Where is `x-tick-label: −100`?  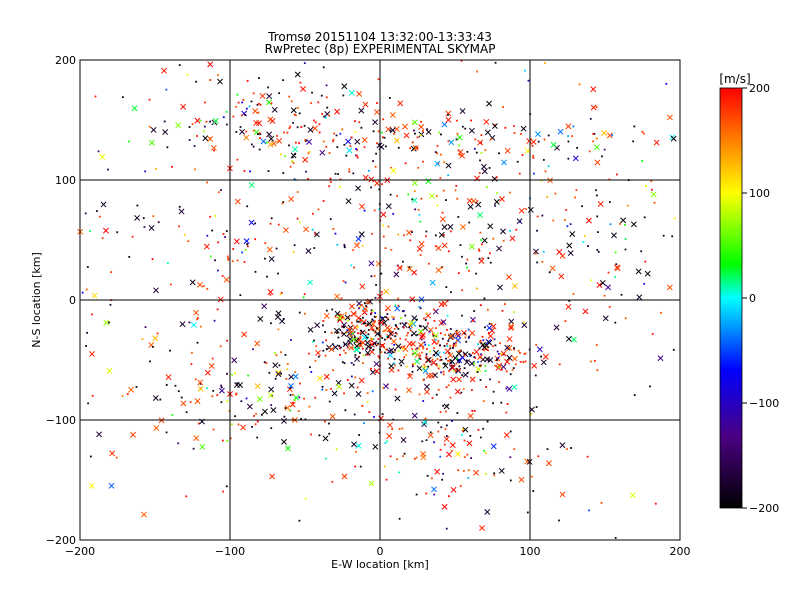
x-tick-label: −100 is located at coordinates (230, 551).